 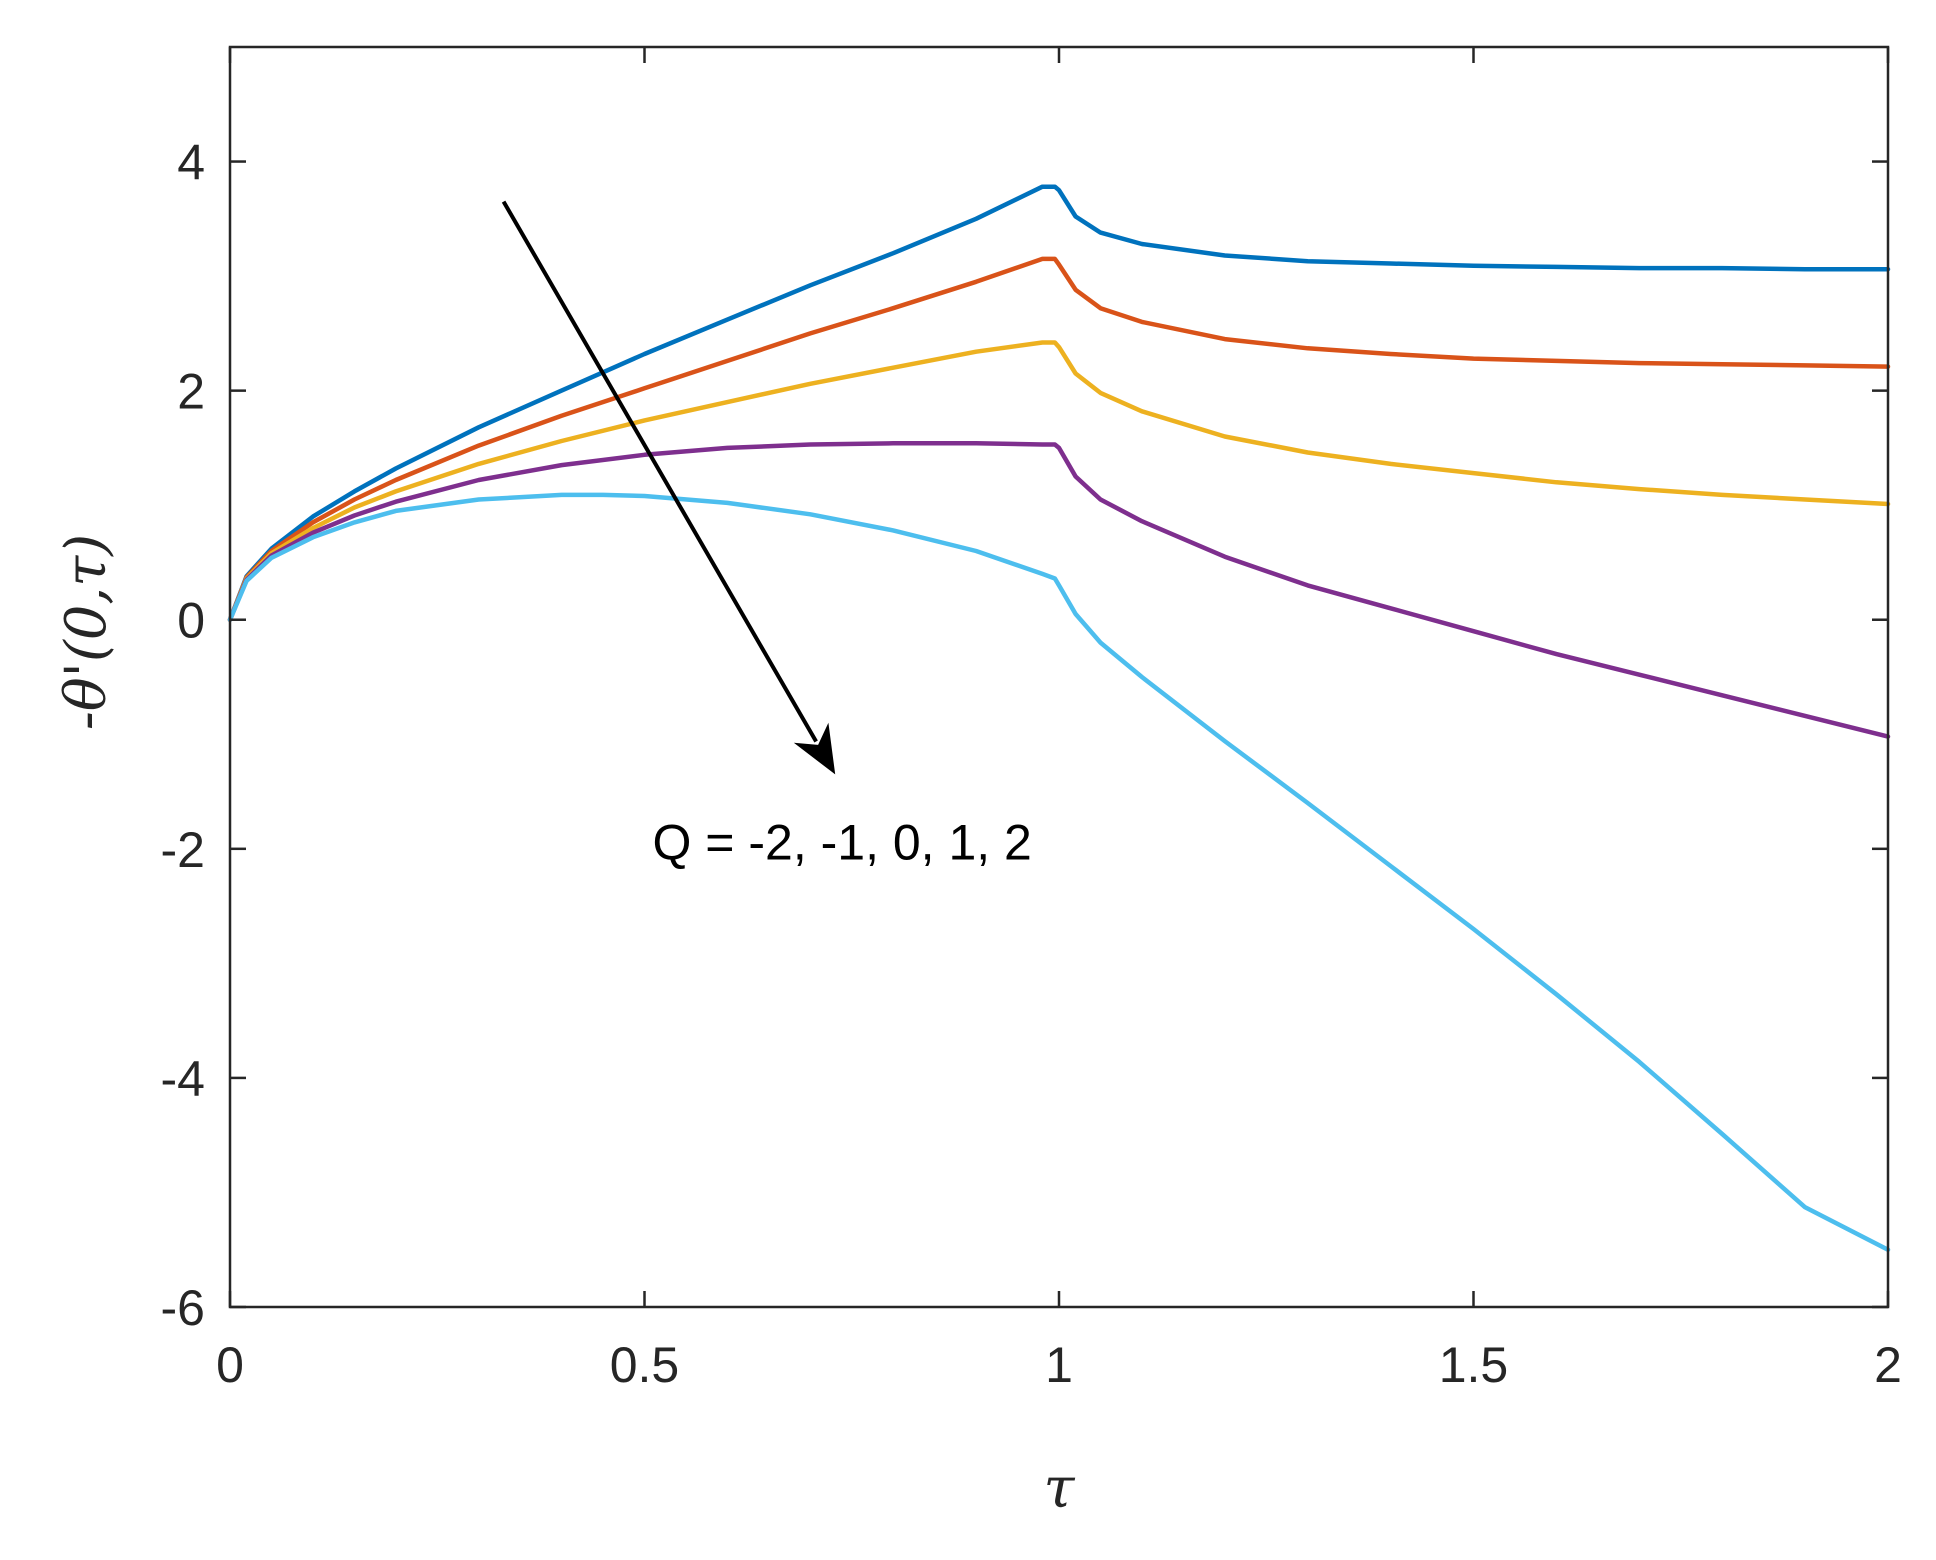 I want to click on y-tick-label: -4, so click(x=183, y=1079).